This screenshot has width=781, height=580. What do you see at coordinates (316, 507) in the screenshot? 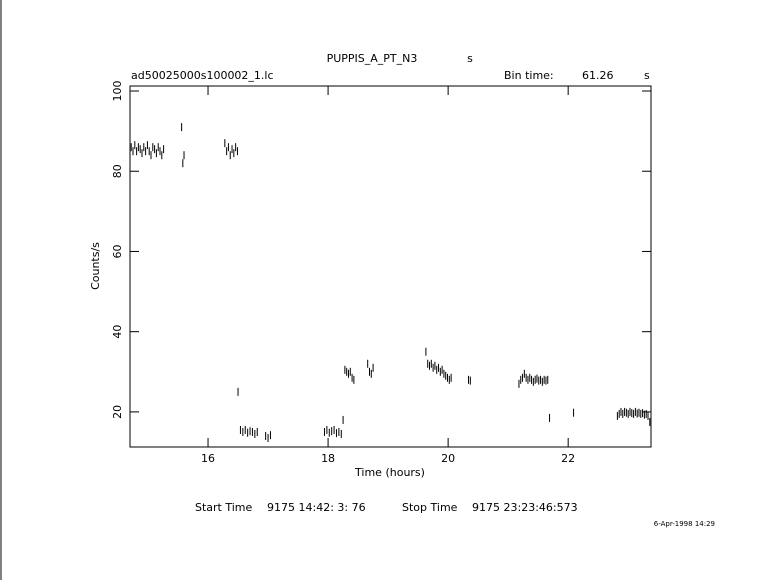
I see `start-time: 9175 14:42: 3: 76` at bounding box center [316, 507].